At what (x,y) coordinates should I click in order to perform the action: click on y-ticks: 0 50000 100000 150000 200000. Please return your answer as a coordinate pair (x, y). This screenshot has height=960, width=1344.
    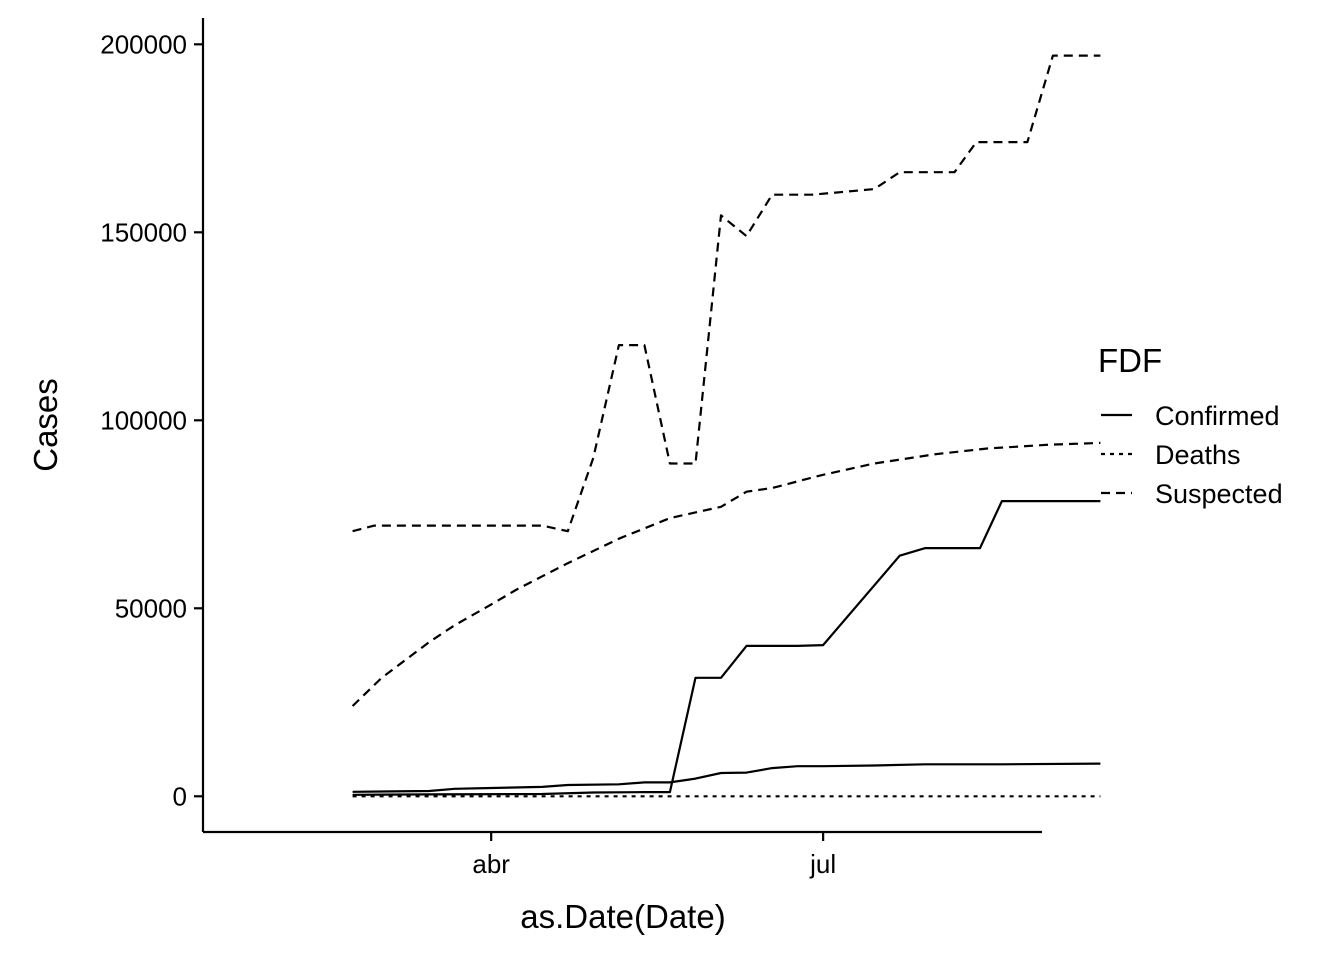
    Looking at the image, I should click on (151, 420).